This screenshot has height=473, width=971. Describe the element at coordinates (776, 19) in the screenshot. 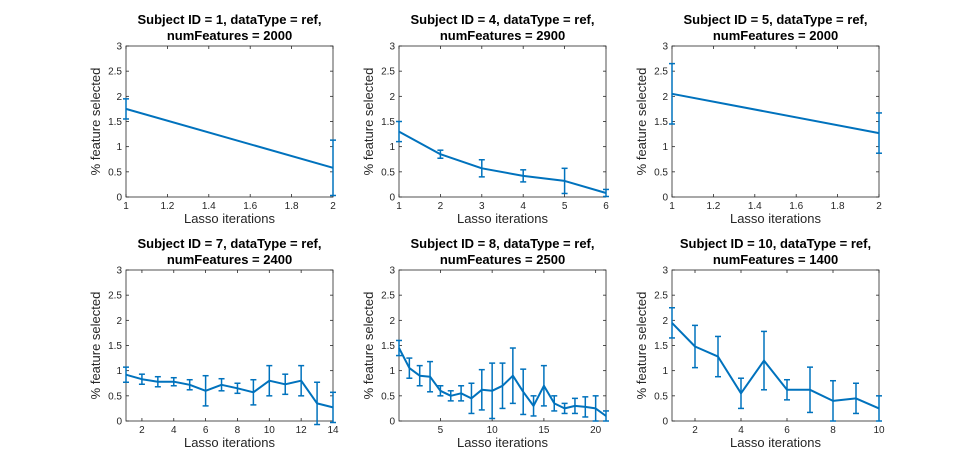

I see `subplot-title: Subject ID = 5, dataType = ref,` at that location.